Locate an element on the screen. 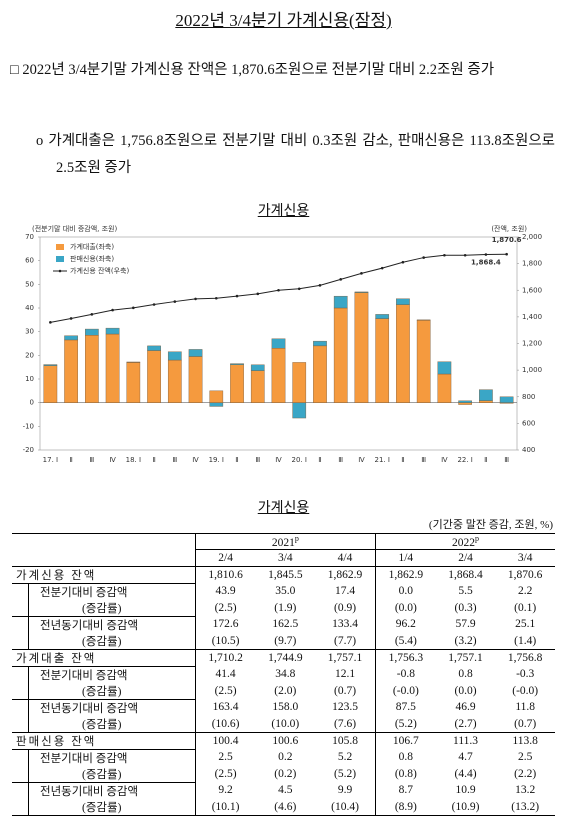 The image size is (567, 824). table-cell: (0.8) is located at coordinates (405, 774).